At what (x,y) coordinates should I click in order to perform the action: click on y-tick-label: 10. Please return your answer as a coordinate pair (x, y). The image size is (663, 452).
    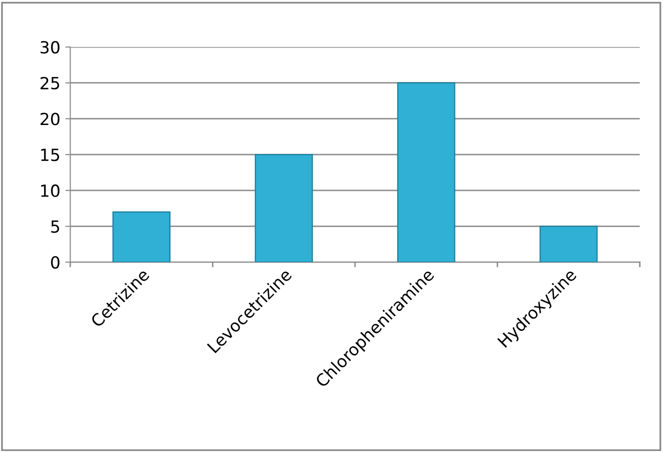
    Looking at the image, I should click on (50, 191).